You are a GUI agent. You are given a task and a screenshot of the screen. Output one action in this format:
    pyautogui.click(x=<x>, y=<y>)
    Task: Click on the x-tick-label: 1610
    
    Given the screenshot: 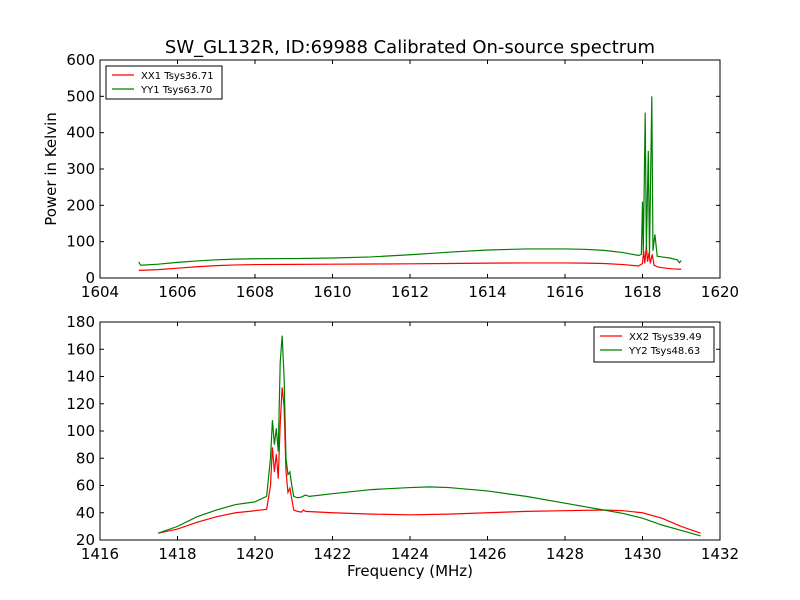 What is the action you would take?
    pyautogui.click(x=332, y=292)
    